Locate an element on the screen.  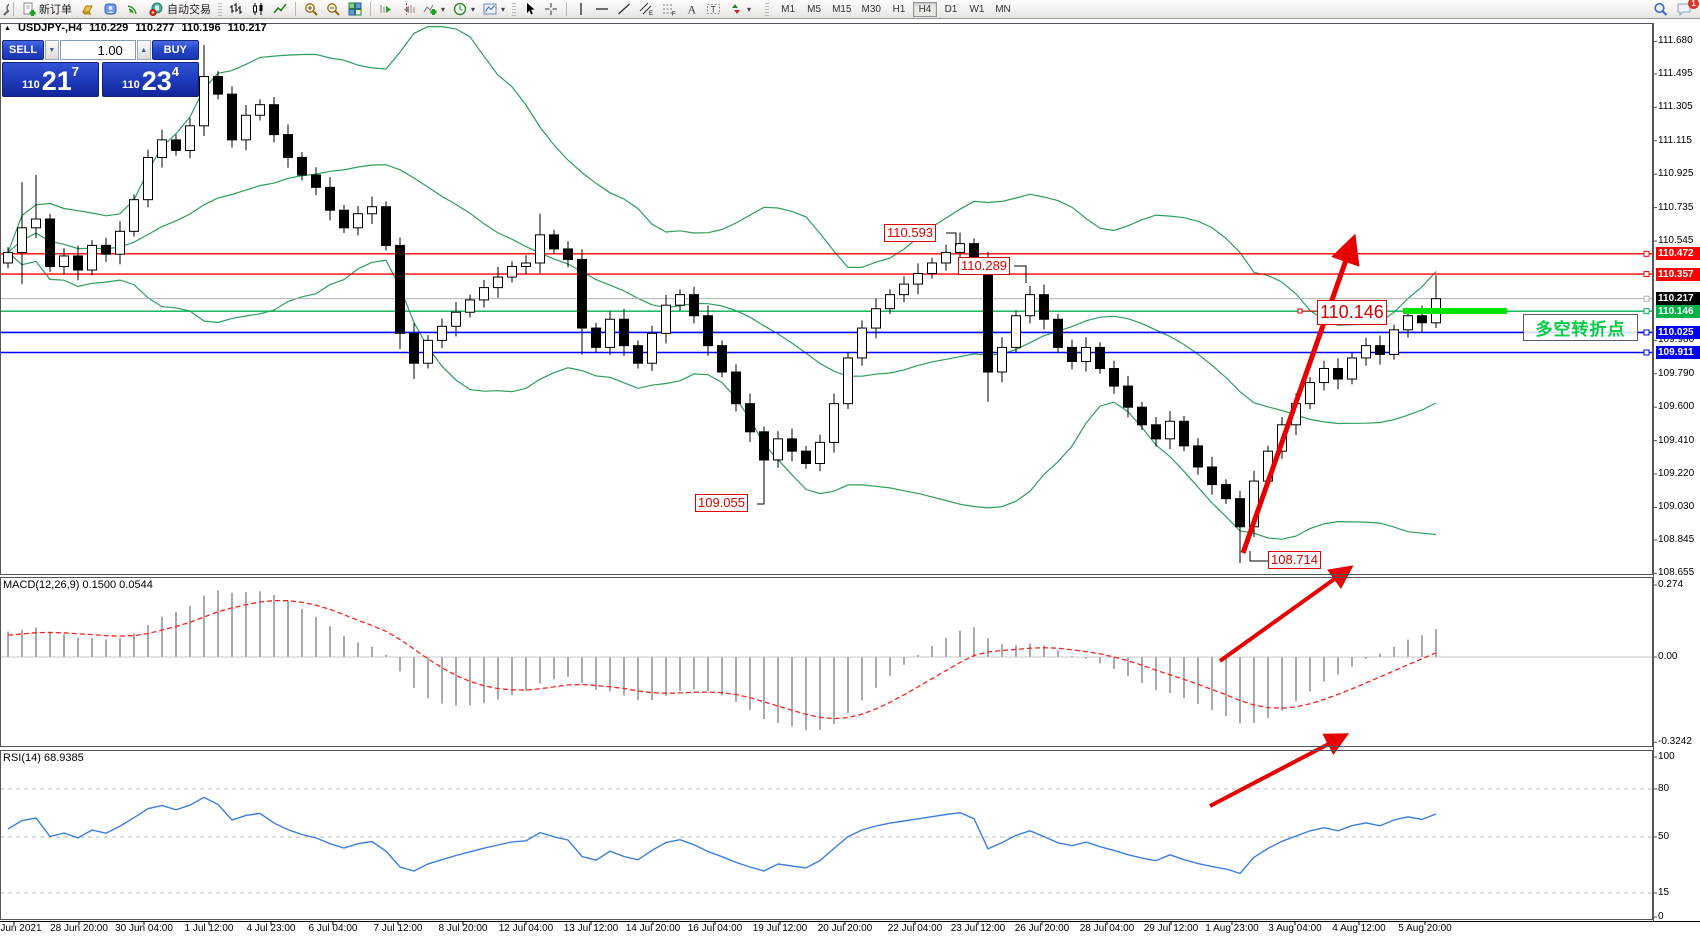
price-callout-110.593: 110.593 is located at coordinates (910, 233).